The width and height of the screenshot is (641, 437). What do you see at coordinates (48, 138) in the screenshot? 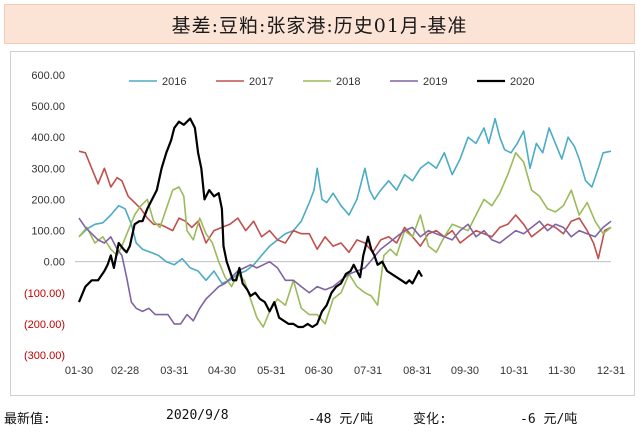
I see `y-tick-label: 400.00` at bounding box center [48, 138].